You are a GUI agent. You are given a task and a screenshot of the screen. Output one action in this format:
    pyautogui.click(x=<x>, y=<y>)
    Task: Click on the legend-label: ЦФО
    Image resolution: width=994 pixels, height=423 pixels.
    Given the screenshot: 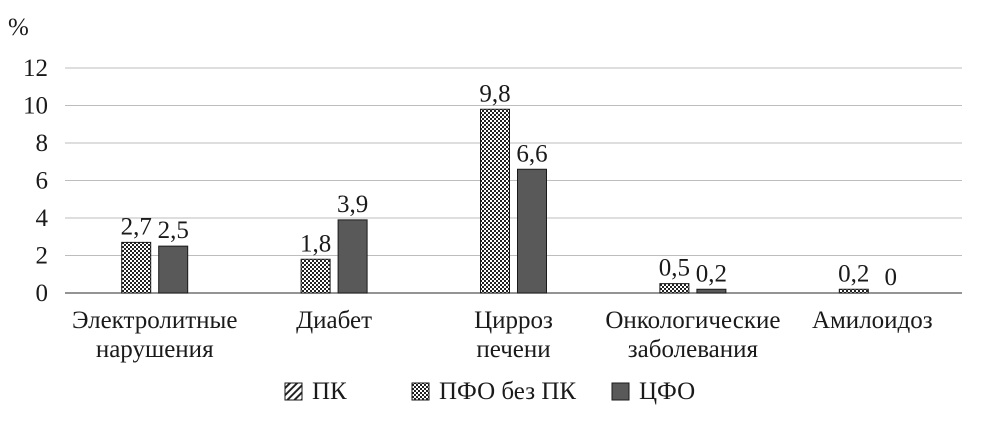 What is the action you would take?
    pyautogui.click(x=667, y=391)
    